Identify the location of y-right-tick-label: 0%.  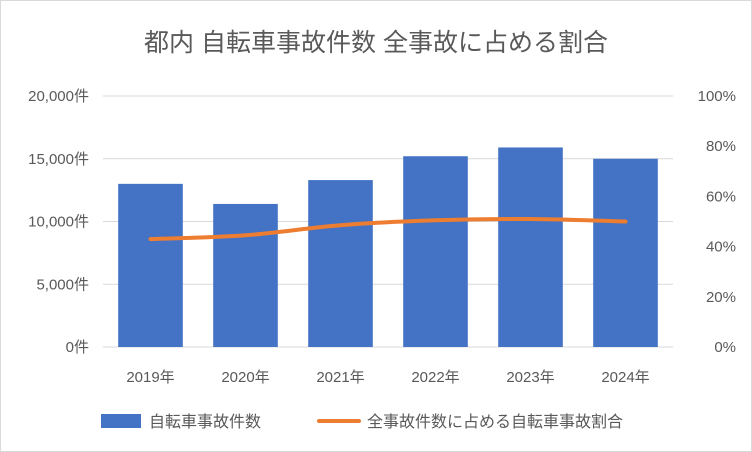
(725, 347).